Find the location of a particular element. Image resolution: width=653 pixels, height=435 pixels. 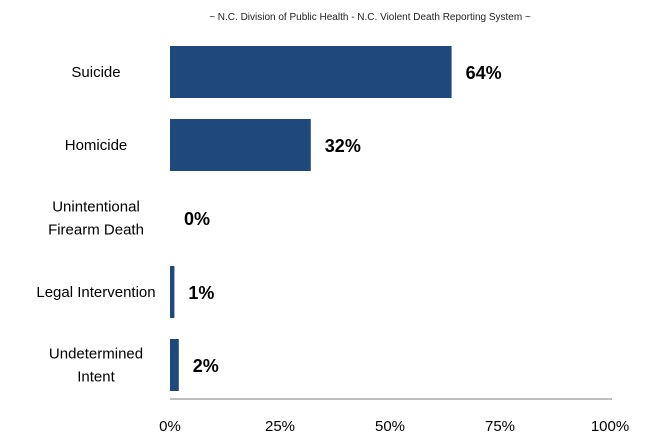

x-ticks-group: 0% 25% 50% 75% 100% is located at coordinates (394, 426).